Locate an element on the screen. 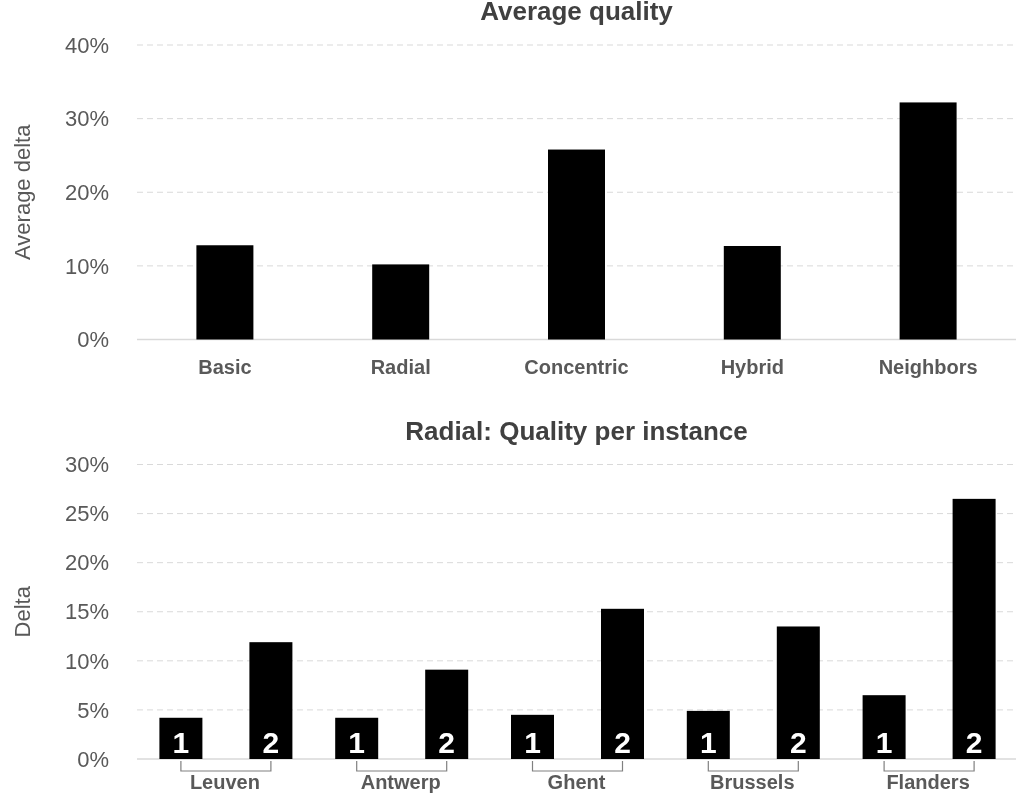 The height and width of the screenshot is (799, 1026). series-label: 2 is located at coordinates (271, 742).